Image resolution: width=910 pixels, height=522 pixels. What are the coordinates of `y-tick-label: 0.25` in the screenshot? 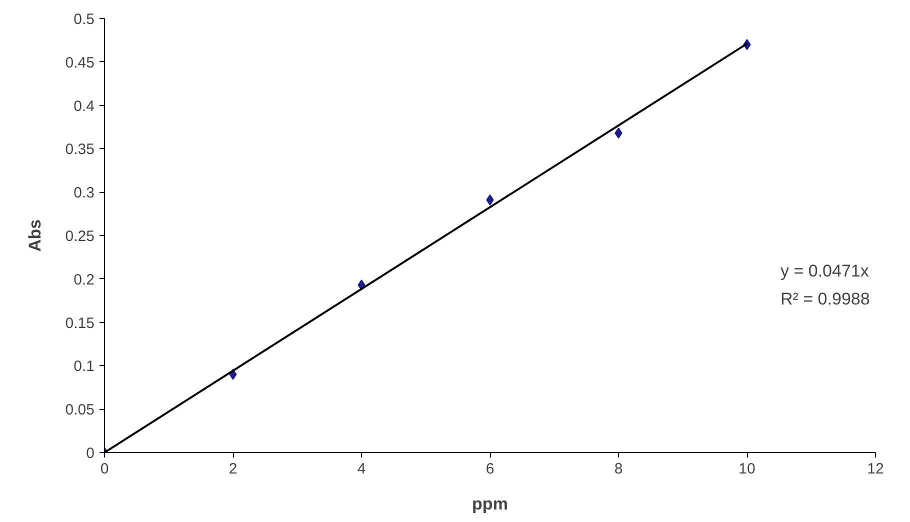 It's located at (80, 236).